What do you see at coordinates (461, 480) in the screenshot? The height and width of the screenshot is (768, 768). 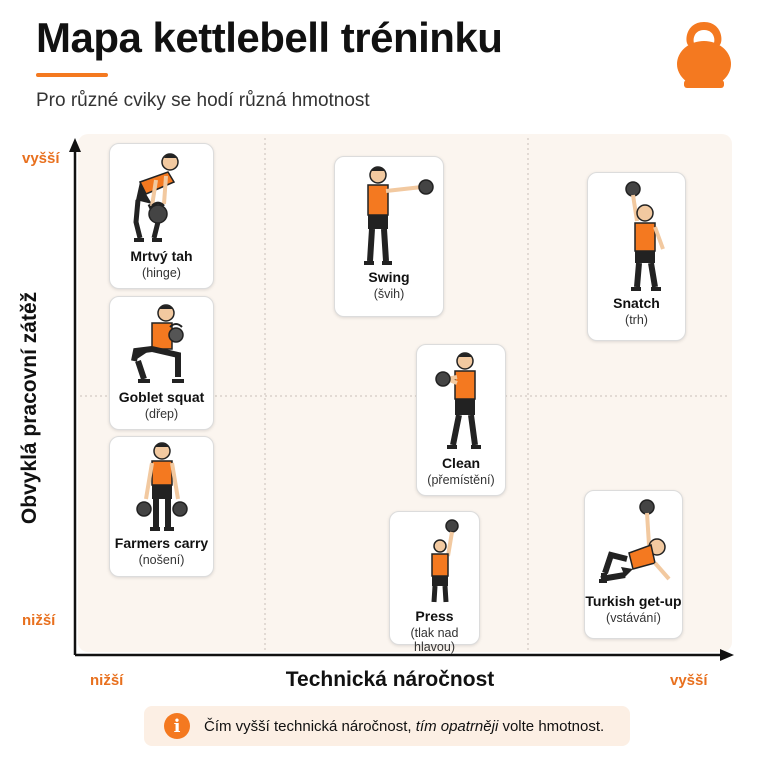 I see `exercise-subtitle: (přemístění)` at bounding box center [461, 480].